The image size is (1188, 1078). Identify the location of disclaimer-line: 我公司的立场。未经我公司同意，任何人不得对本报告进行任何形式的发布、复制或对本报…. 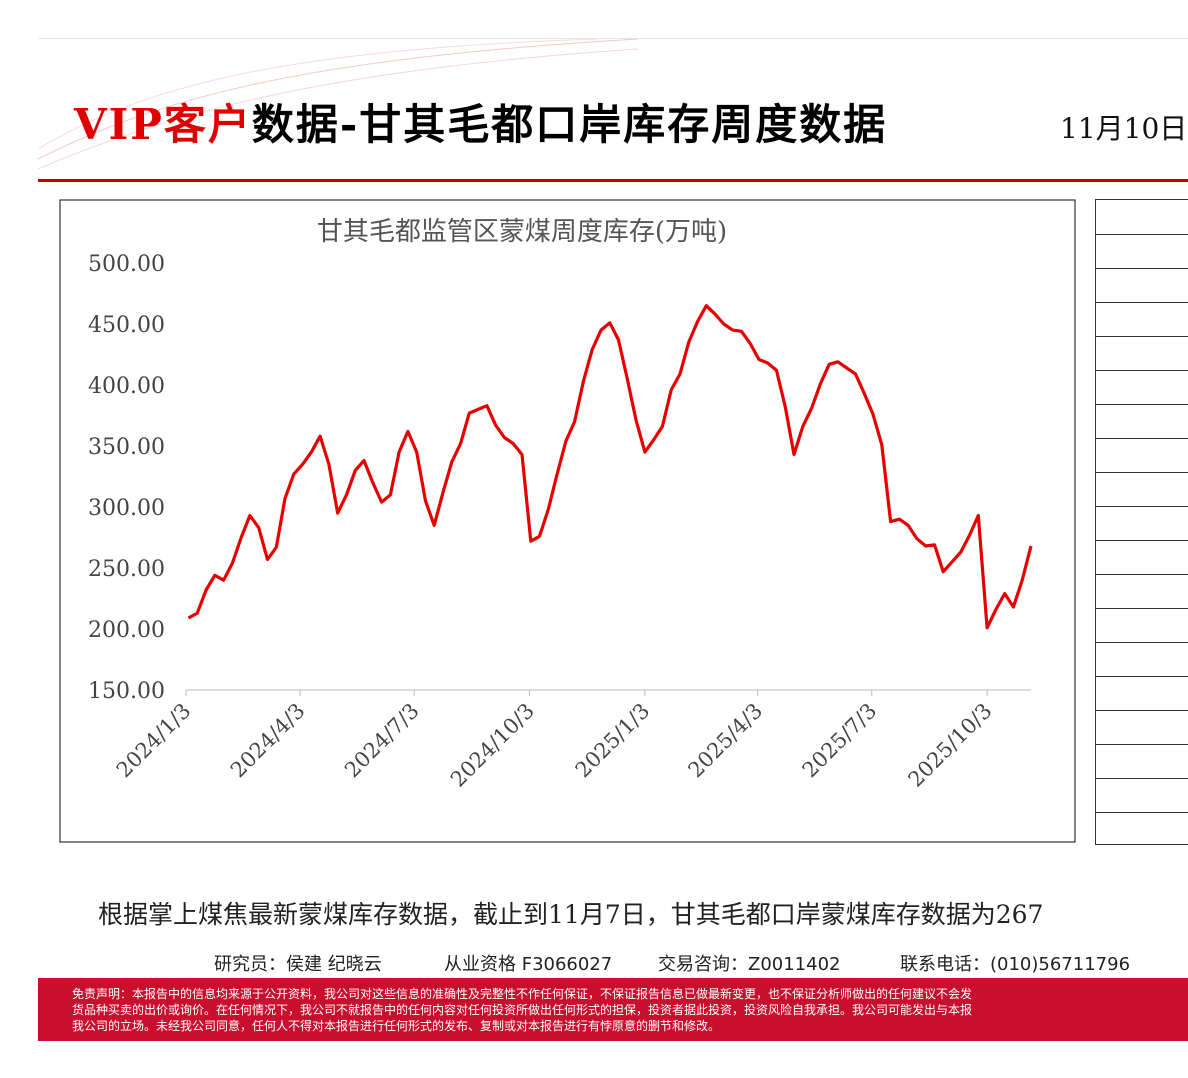
(396, 1026).